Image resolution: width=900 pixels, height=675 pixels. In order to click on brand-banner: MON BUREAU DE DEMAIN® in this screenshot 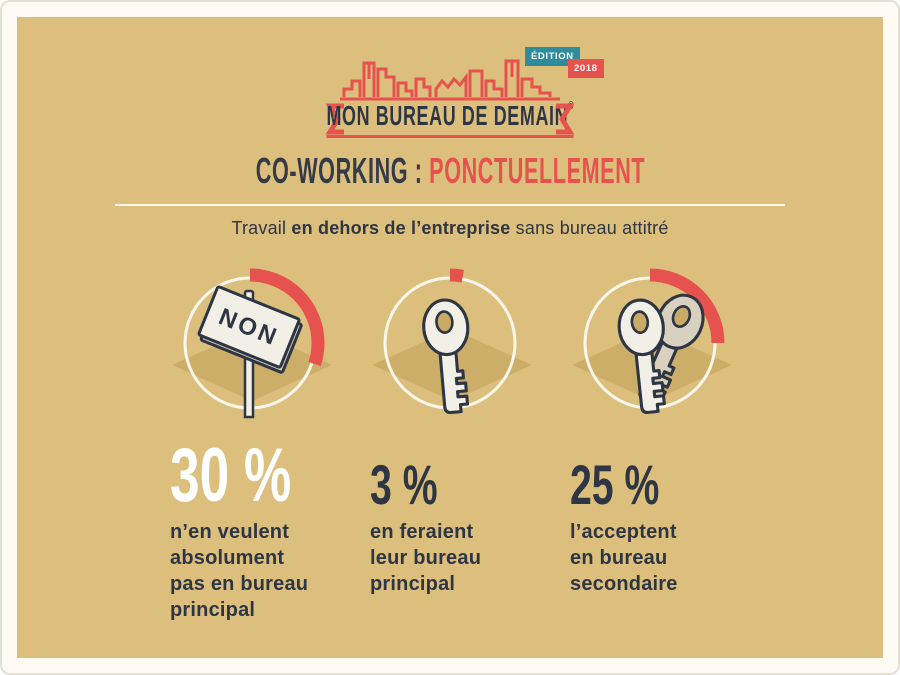, I will do `click(450, 119)`.